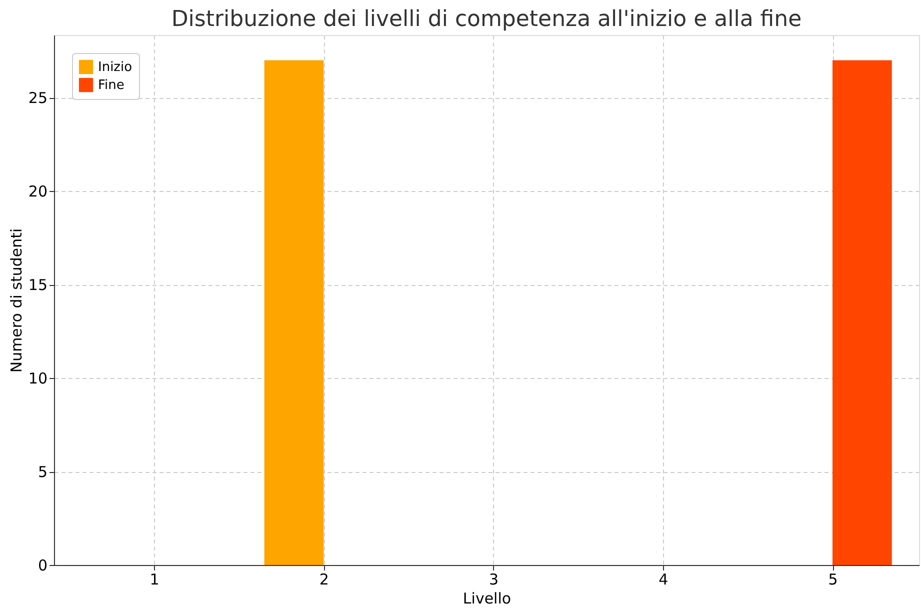 The image size is (921, 610). I want to click on x-axis-title: Livello, so click(487, 599).